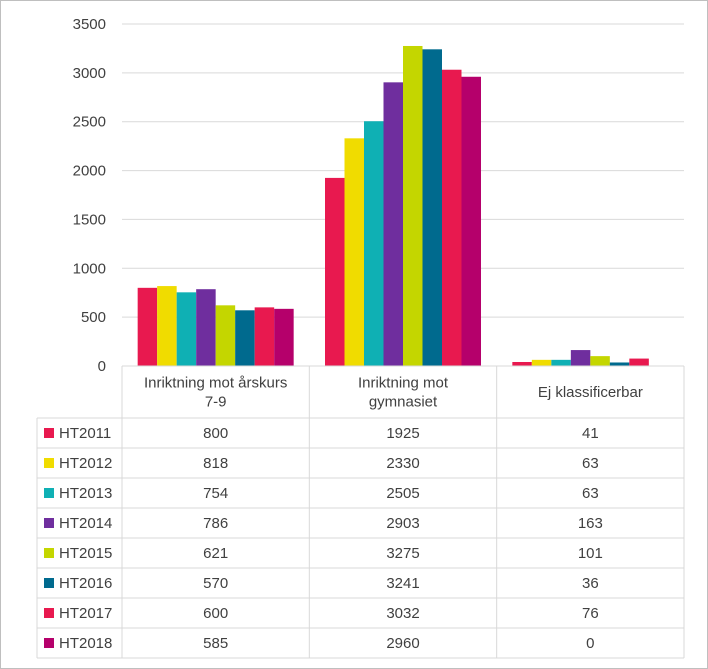 This screenshot has width=708, height=669. Describe the element at coordinates (85, 493) in the screenshot. I see `series-name: HT2013` at that location.